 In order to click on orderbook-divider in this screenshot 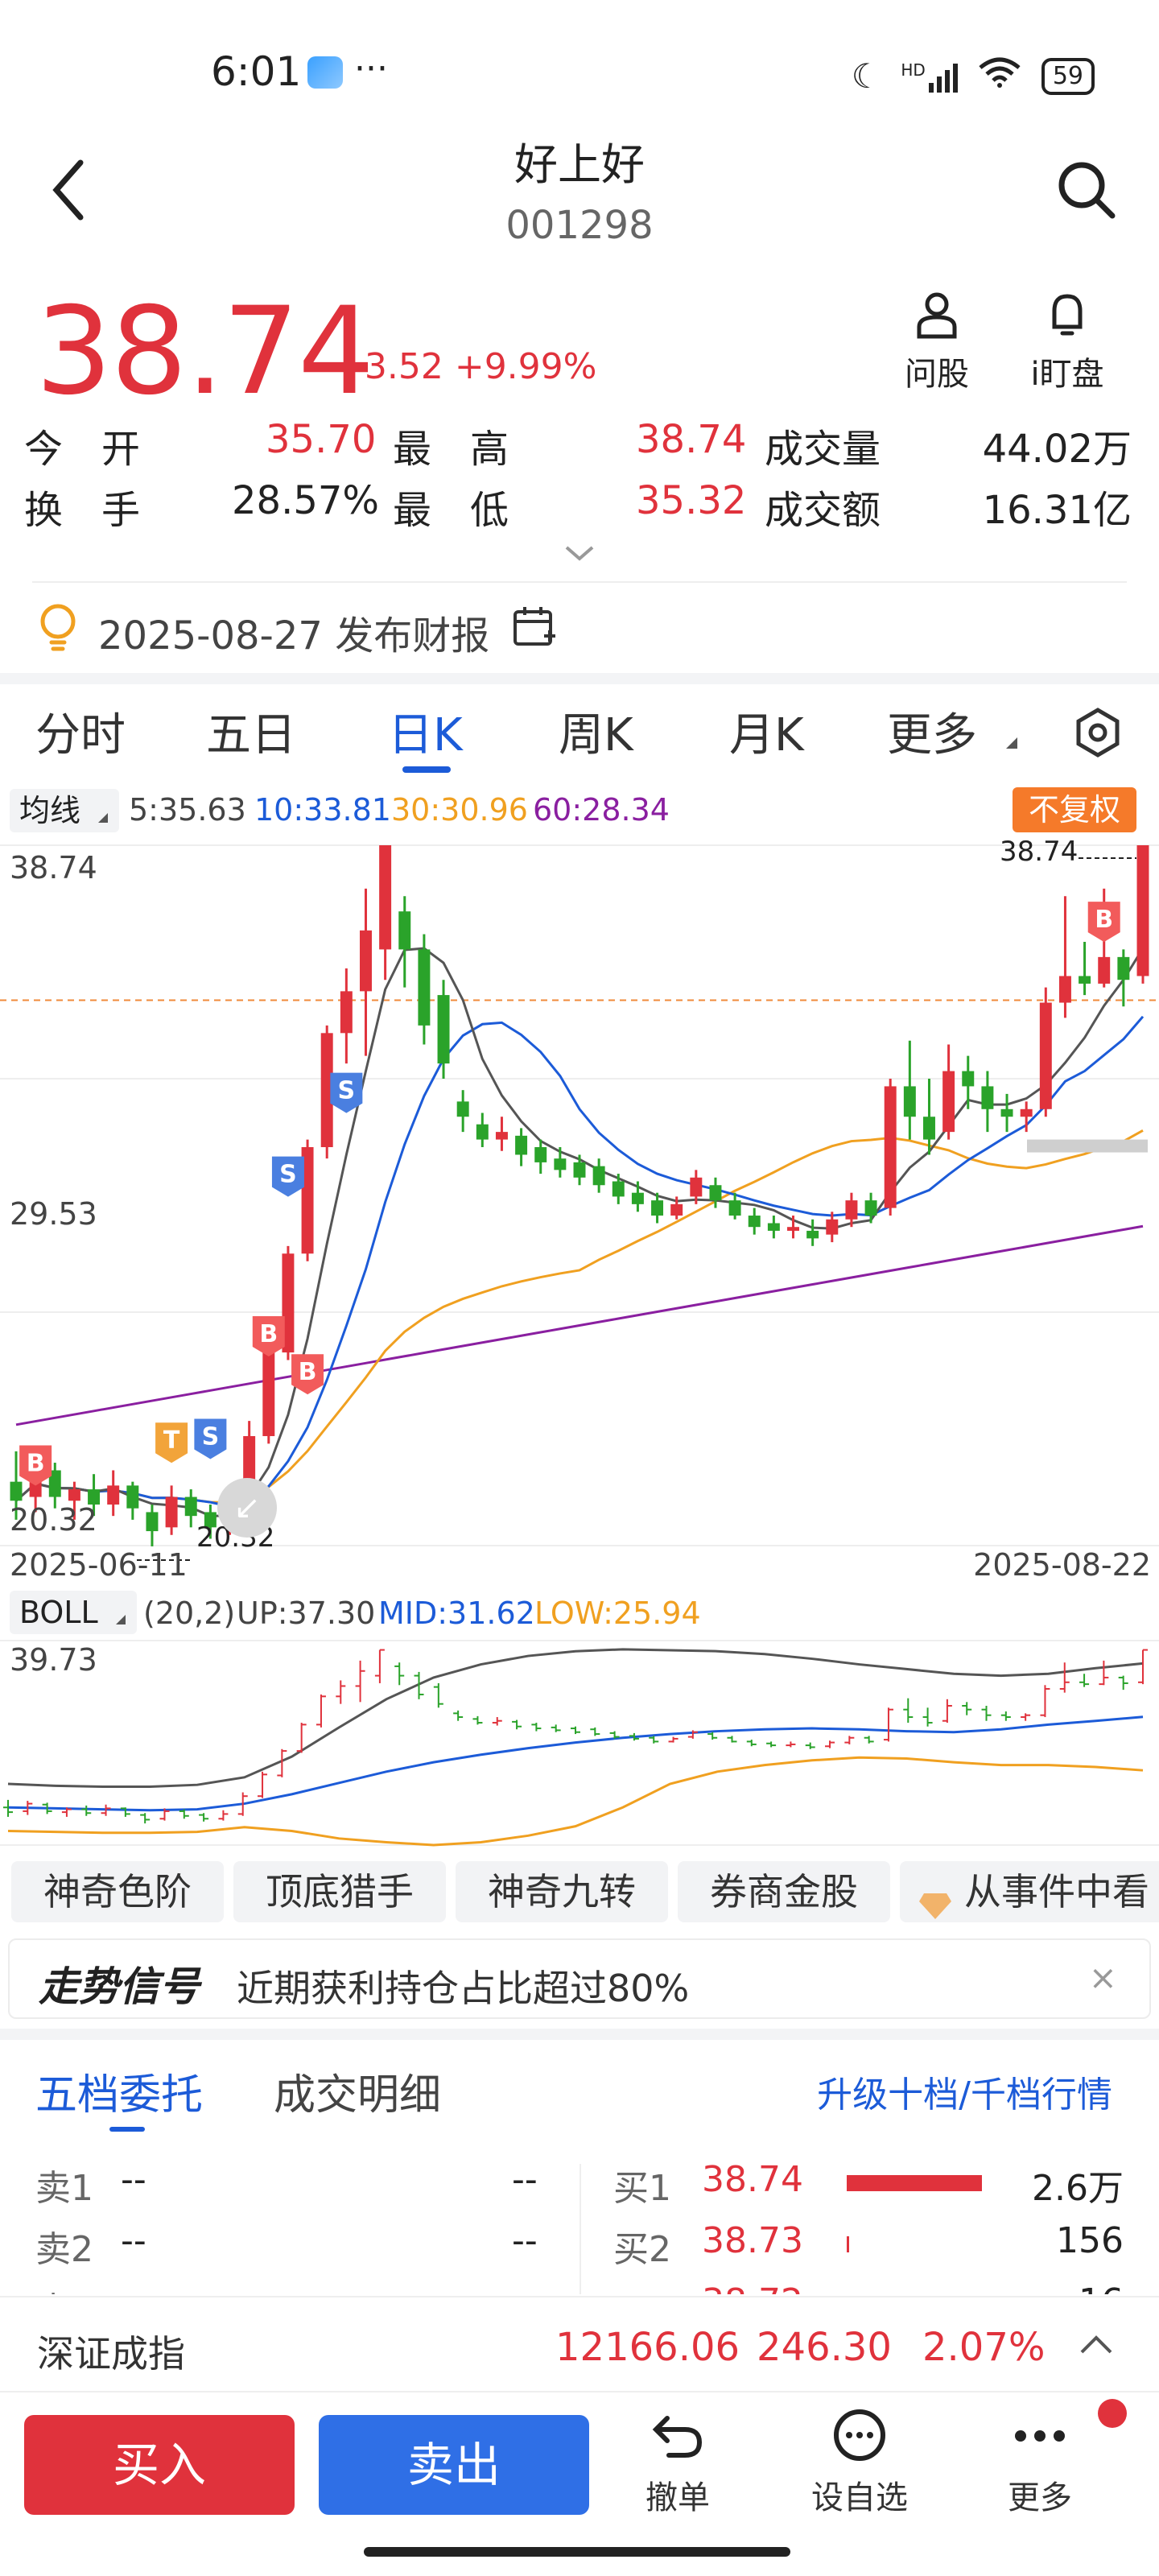, I will do `click(580, 2229)`.